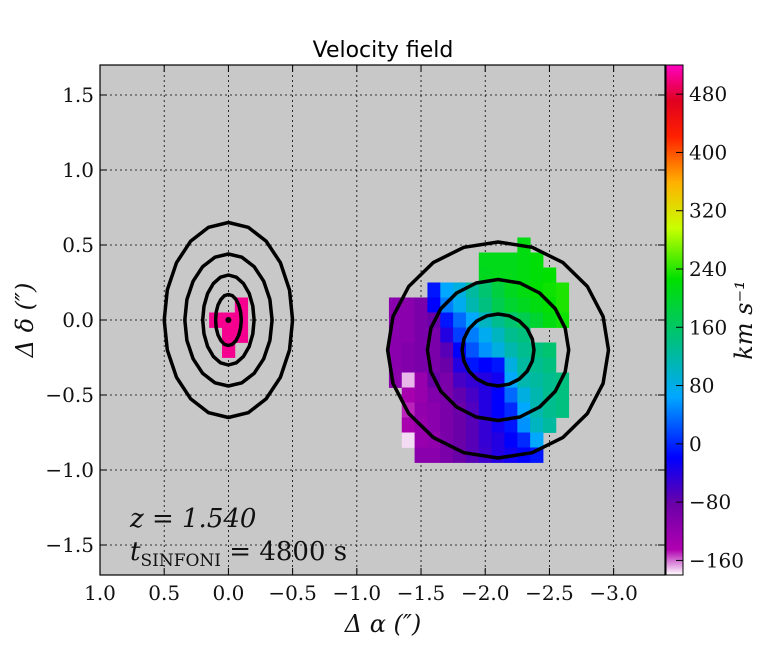  Describe the element at coordinates (708, 269) in the screenshot. I see `colorbar-tick-label: 240` at that location.